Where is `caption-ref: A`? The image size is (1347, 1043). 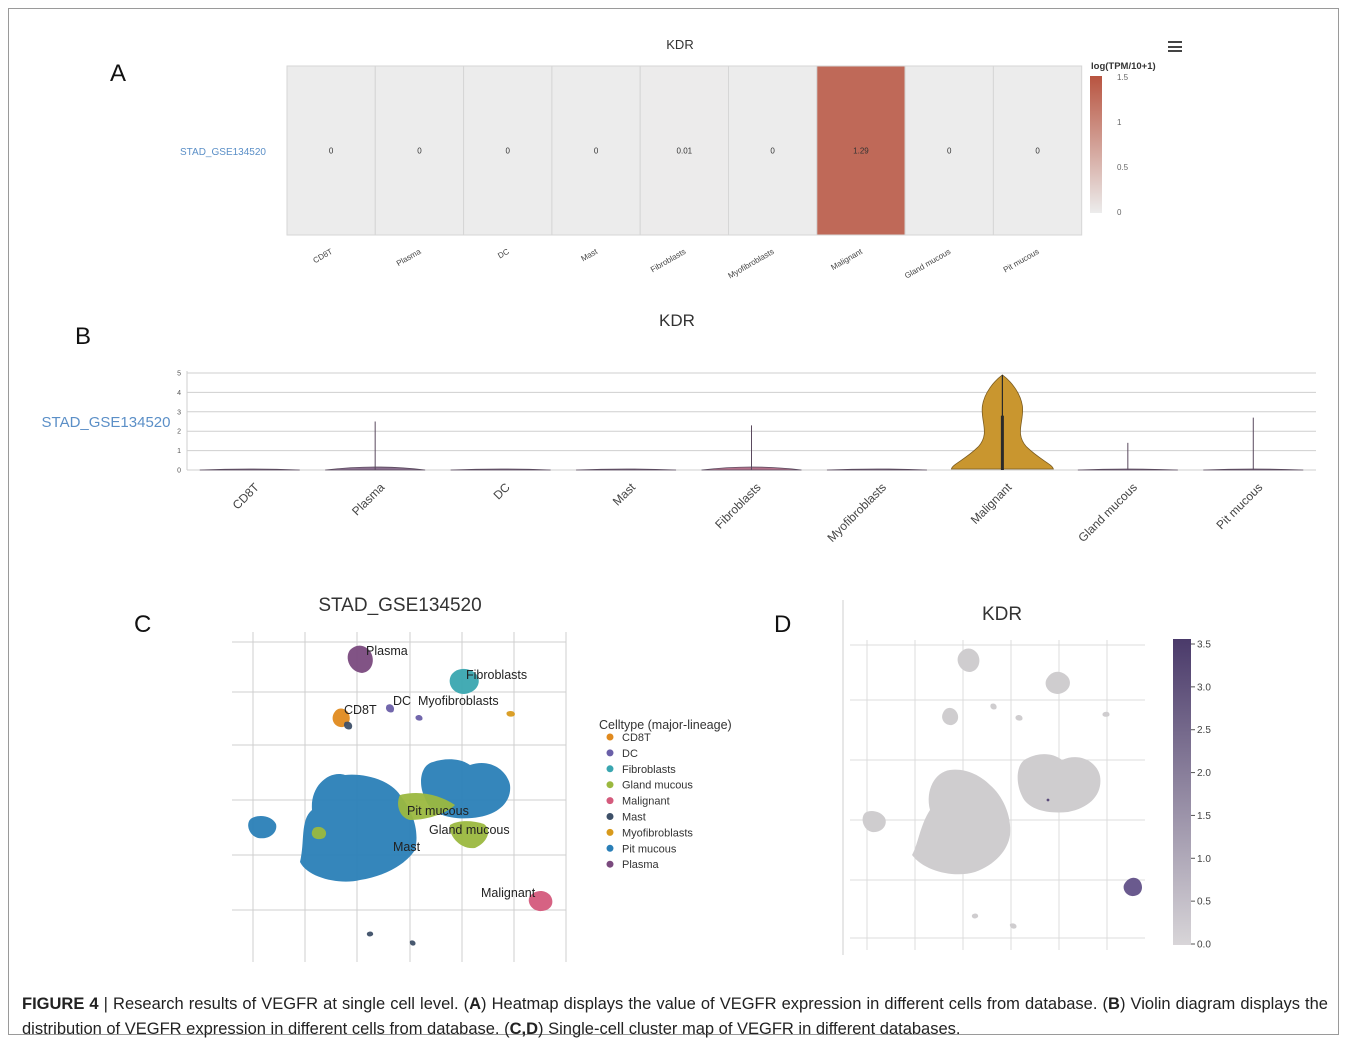 caption-ref: A is located at coordinates (475, 1004).